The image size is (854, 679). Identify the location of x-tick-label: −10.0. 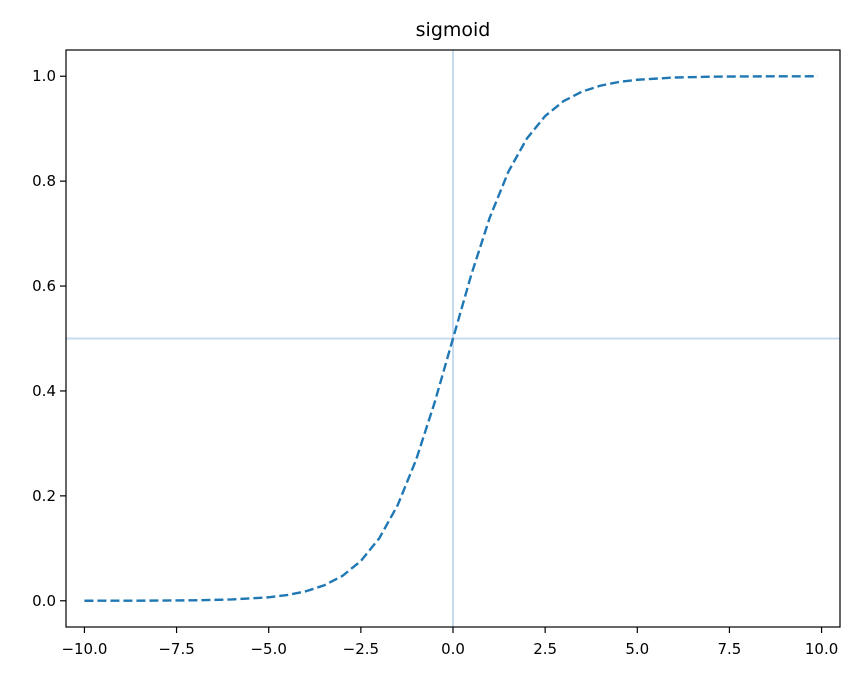
(84, 649).